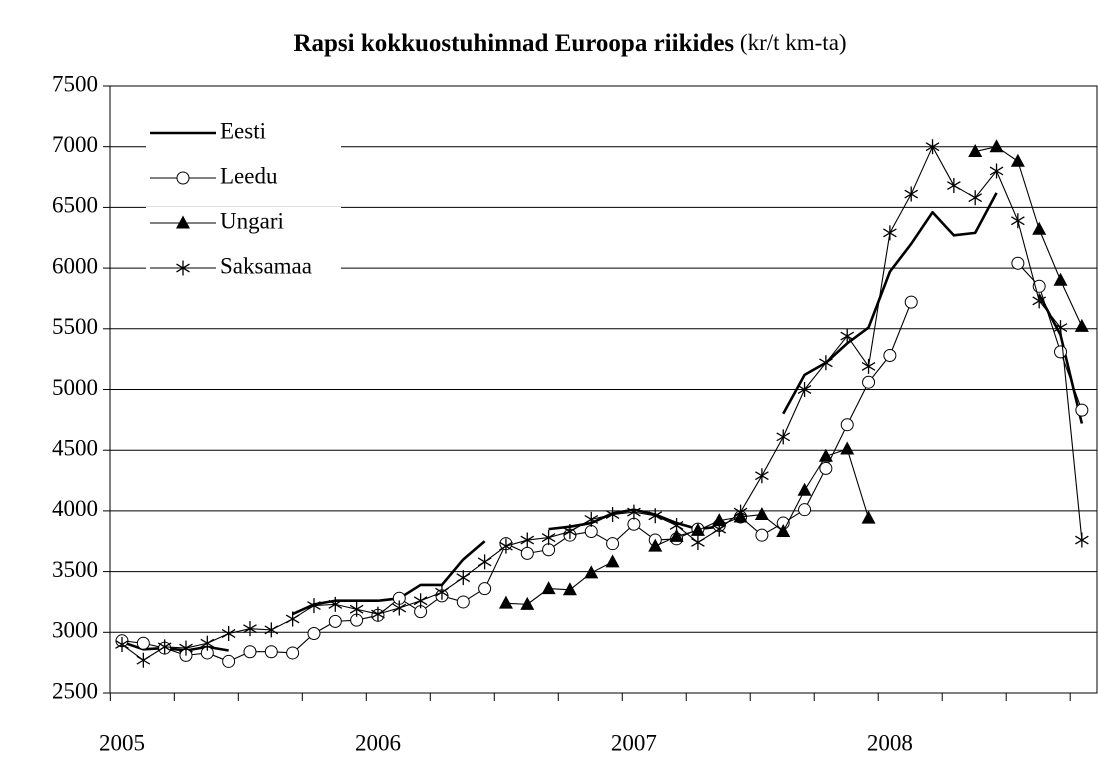  What do you see at coordinates (75, 83) in the screenshot?
I see `y-tick-label: 7500` at bounding box center [75, 83].